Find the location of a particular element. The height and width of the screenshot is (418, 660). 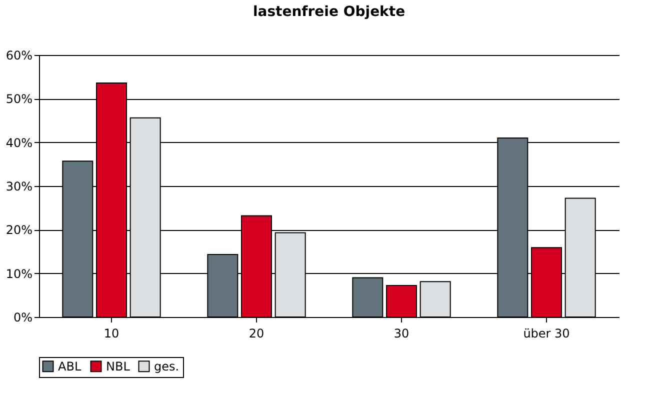

y-tick-label: 10% is located at coordinates (19, 273).